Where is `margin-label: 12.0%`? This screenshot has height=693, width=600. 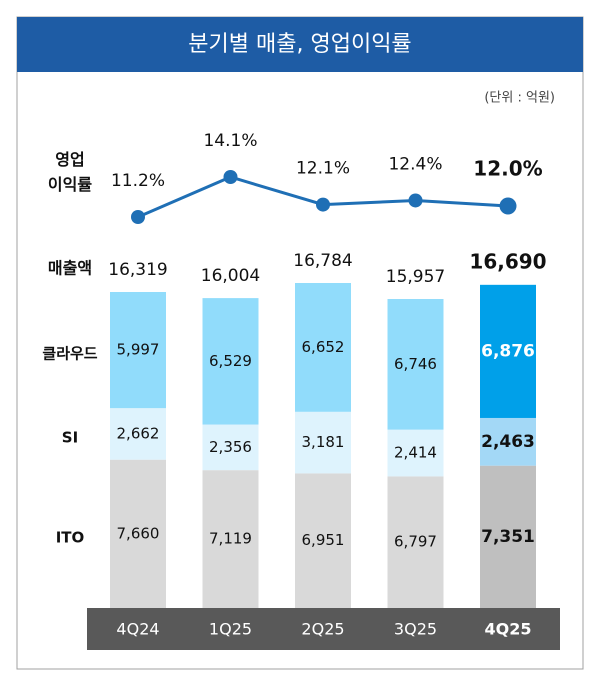
margin-label: 12.0% is located at coordinates (507, 168).